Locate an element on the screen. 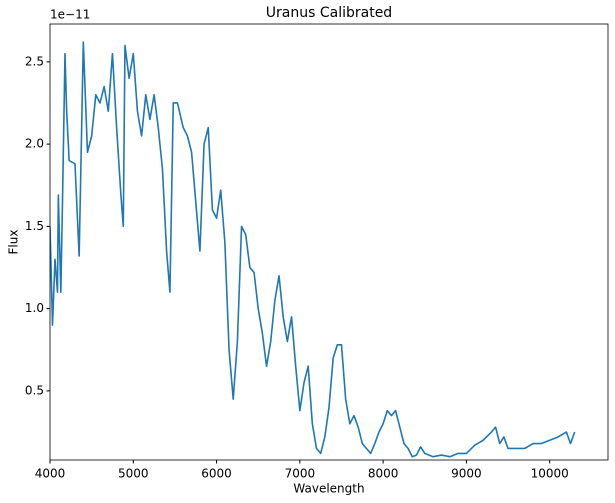  x-tick-label: 8000 is located at coordinates (383, 474).